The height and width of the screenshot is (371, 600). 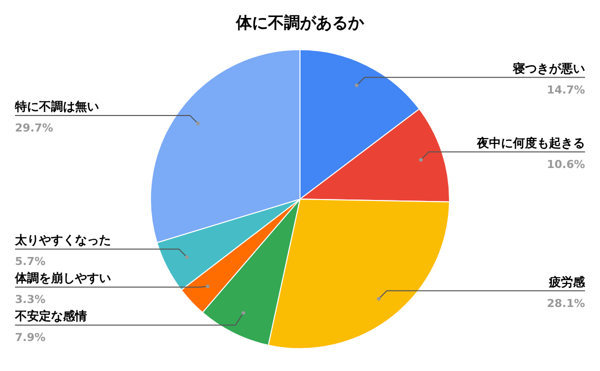 I want to click on chart-title: 体に不調があるか, so click(x=300, y=22).